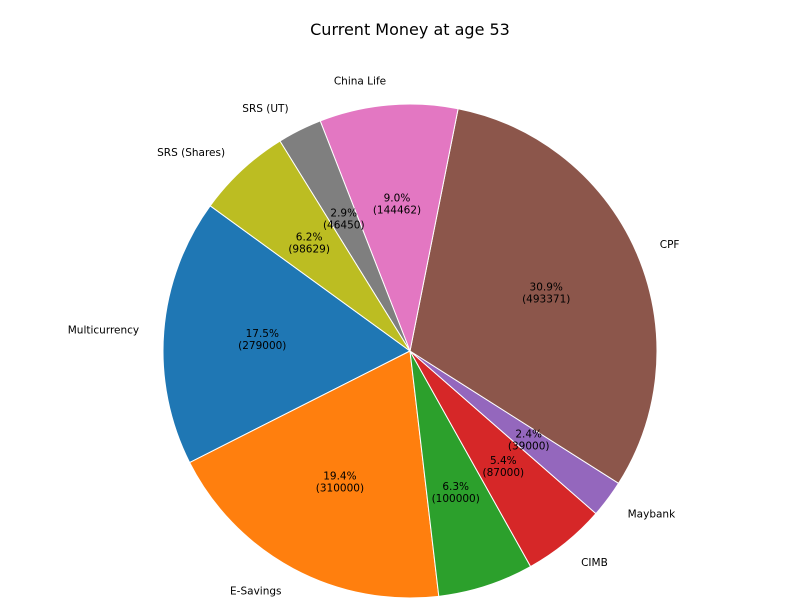 The width and height of the screenshot is (800, 600). Describe the element at coordinates (503, 461) in the screenshot. I see `slice-percent-3: 5.4%` at that location.